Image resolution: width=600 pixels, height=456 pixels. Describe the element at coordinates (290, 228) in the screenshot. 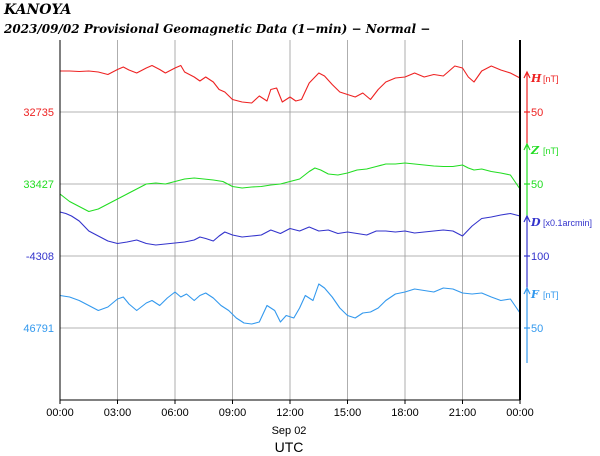

I see `series-line-D` at that location.